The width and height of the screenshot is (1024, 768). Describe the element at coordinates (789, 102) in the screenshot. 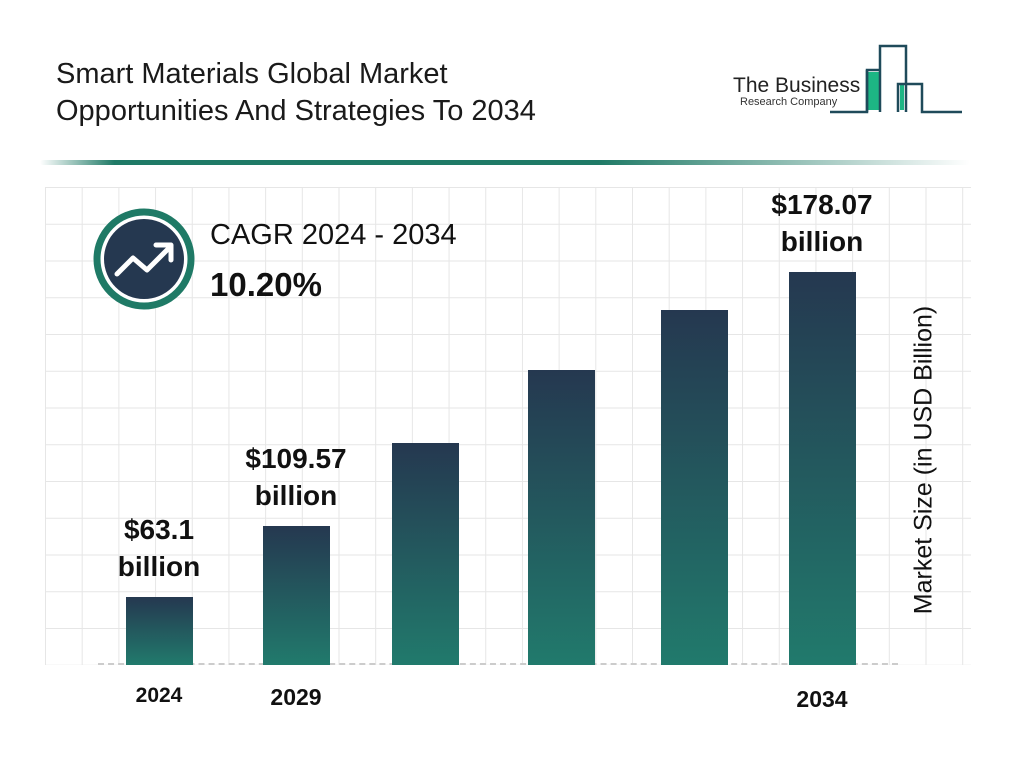

I see `logo-text-line-2: Research Company` at that location.